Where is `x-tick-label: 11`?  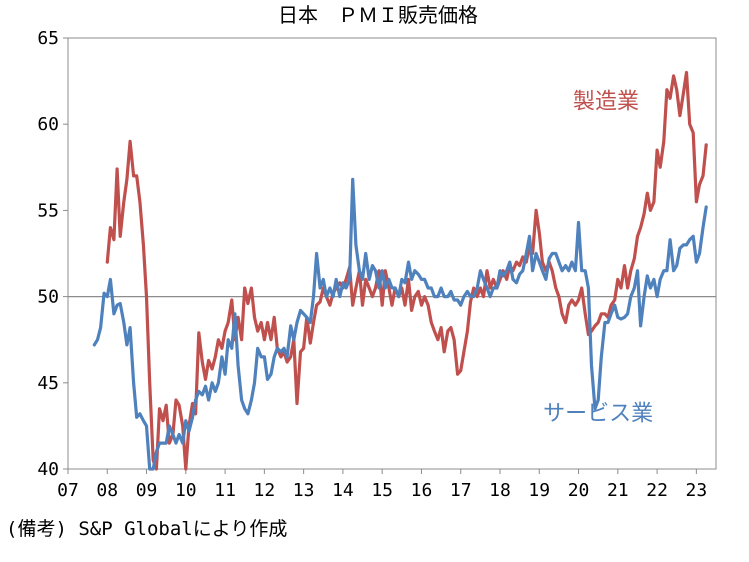 x-tick-label: 11 is located at coordinates (225, 490).